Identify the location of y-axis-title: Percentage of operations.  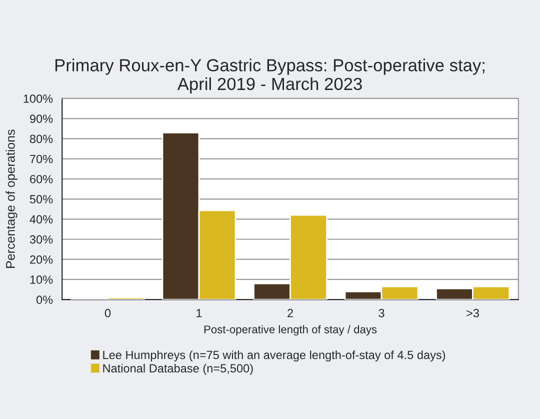
(12, 199).